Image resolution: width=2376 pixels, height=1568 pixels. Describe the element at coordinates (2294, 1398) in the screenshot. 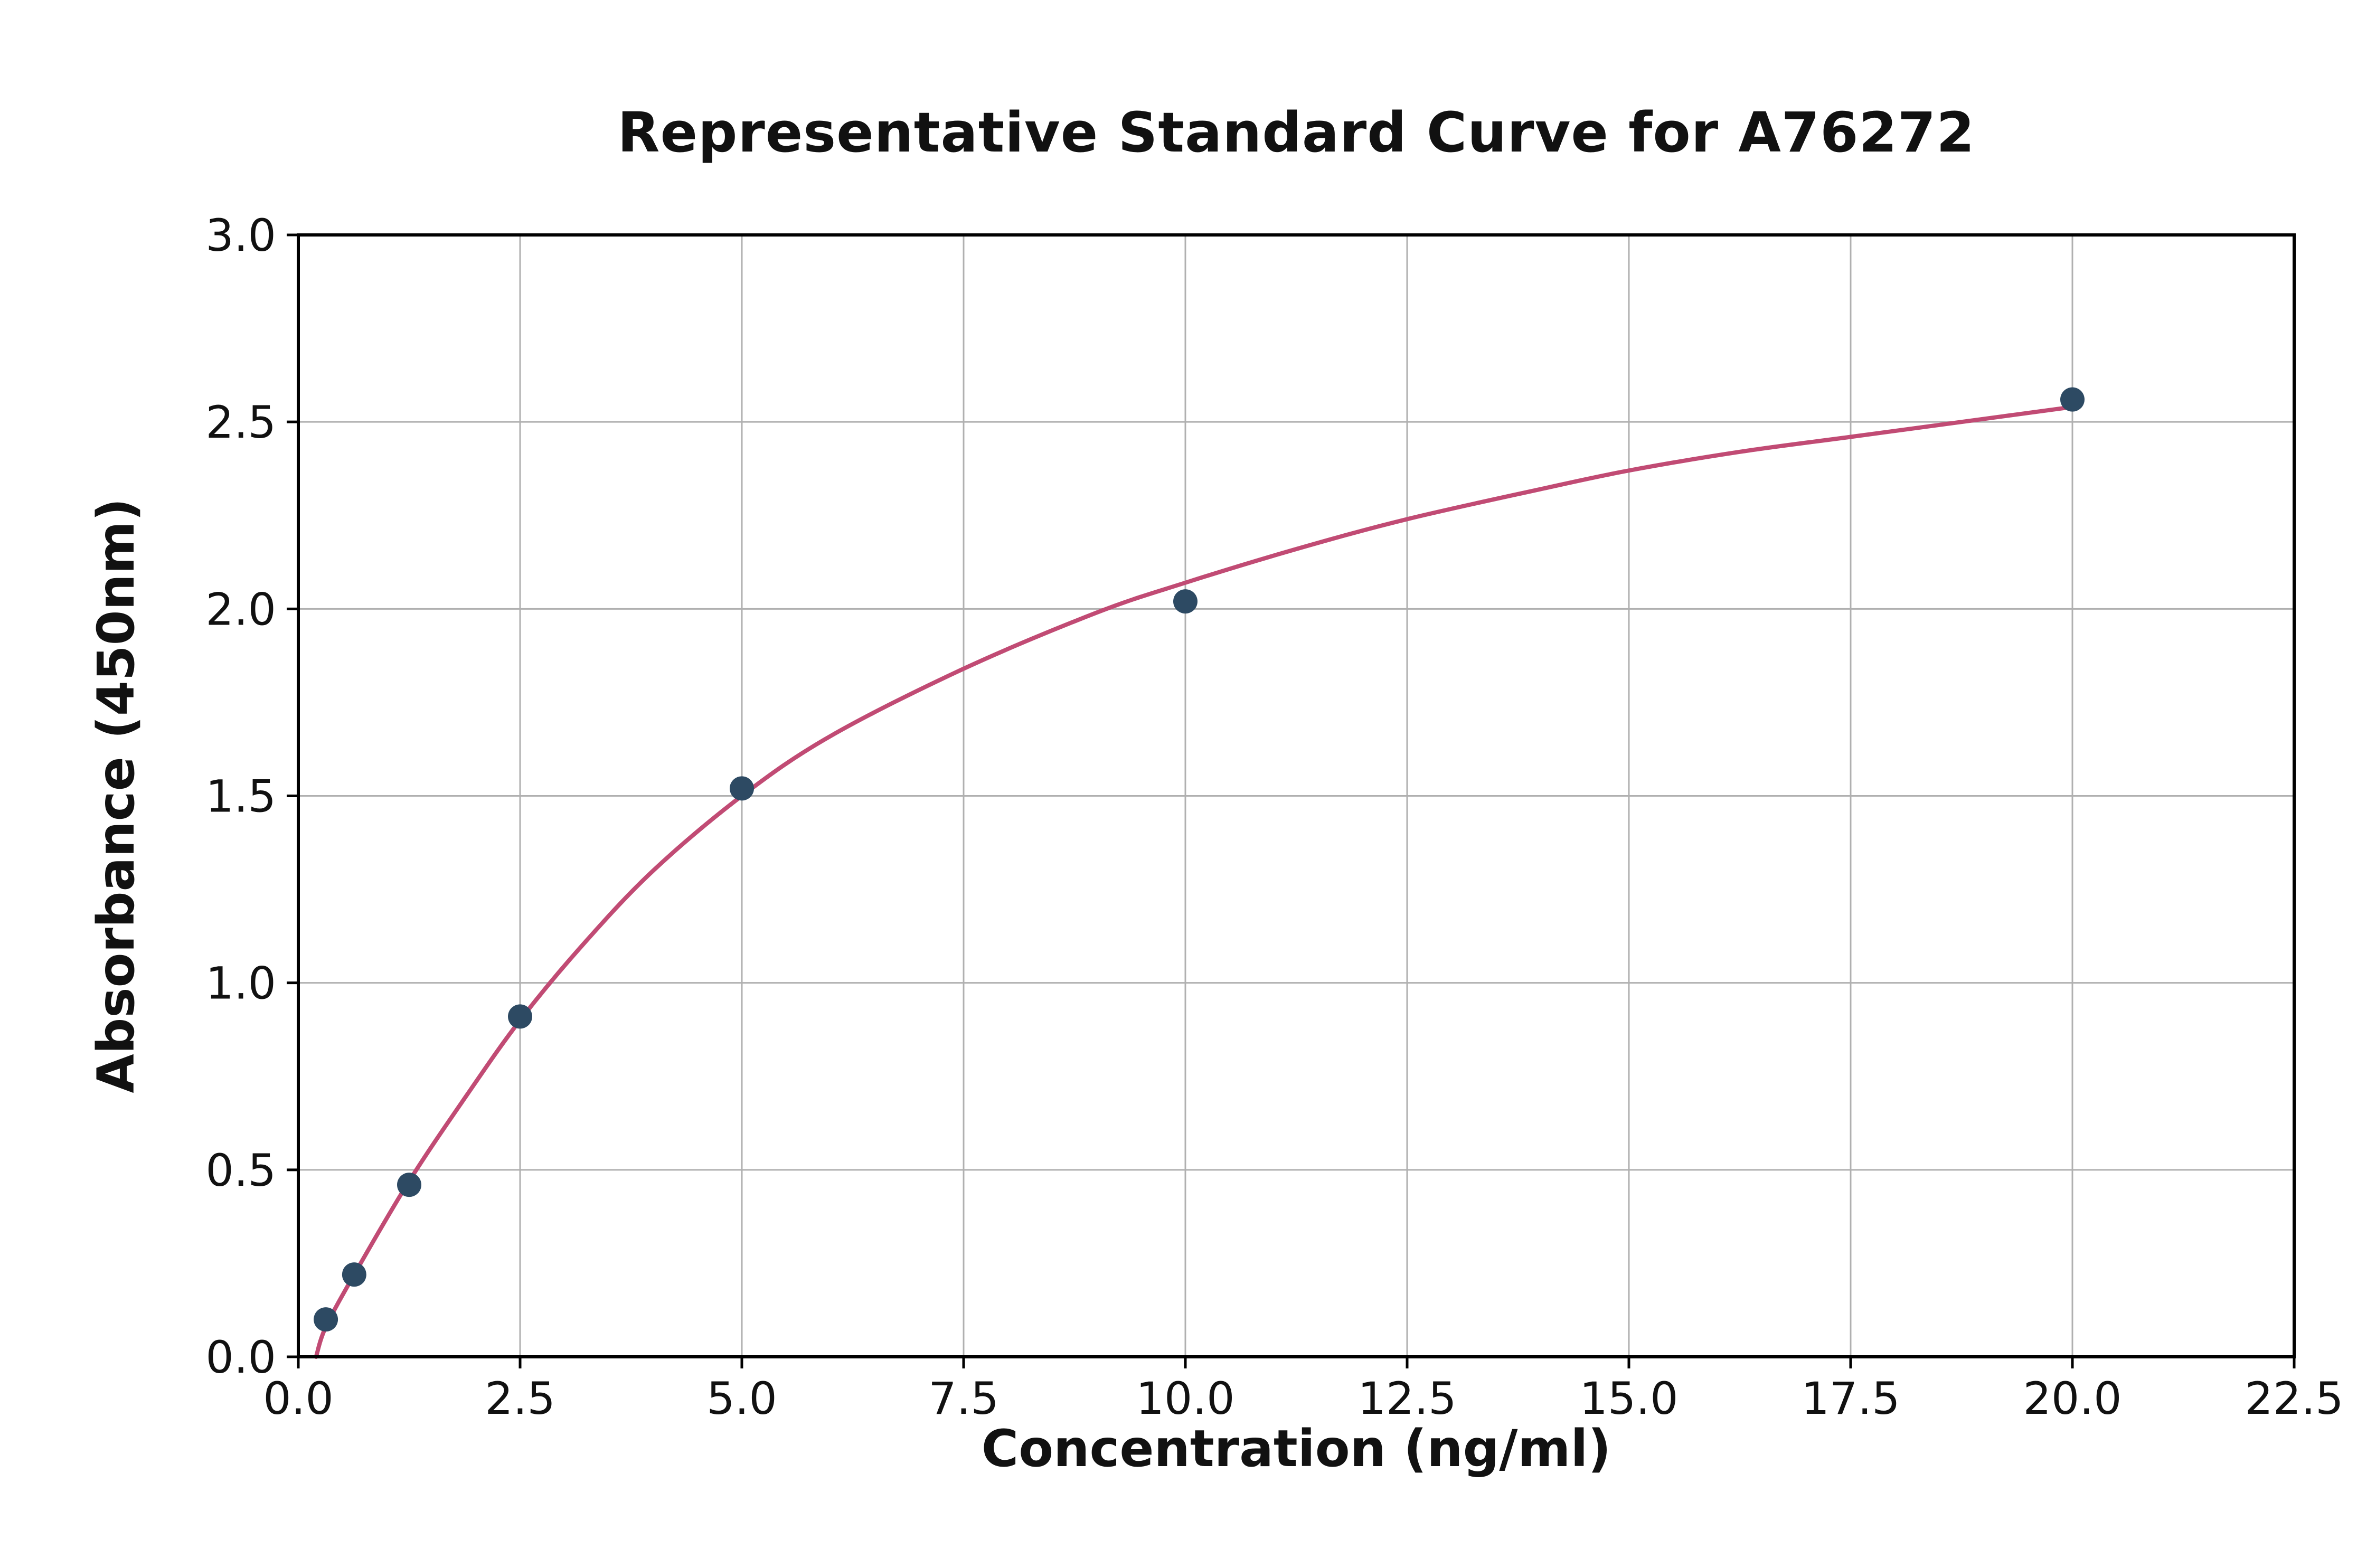

I see `x-tick-label: 22.5` at that location.